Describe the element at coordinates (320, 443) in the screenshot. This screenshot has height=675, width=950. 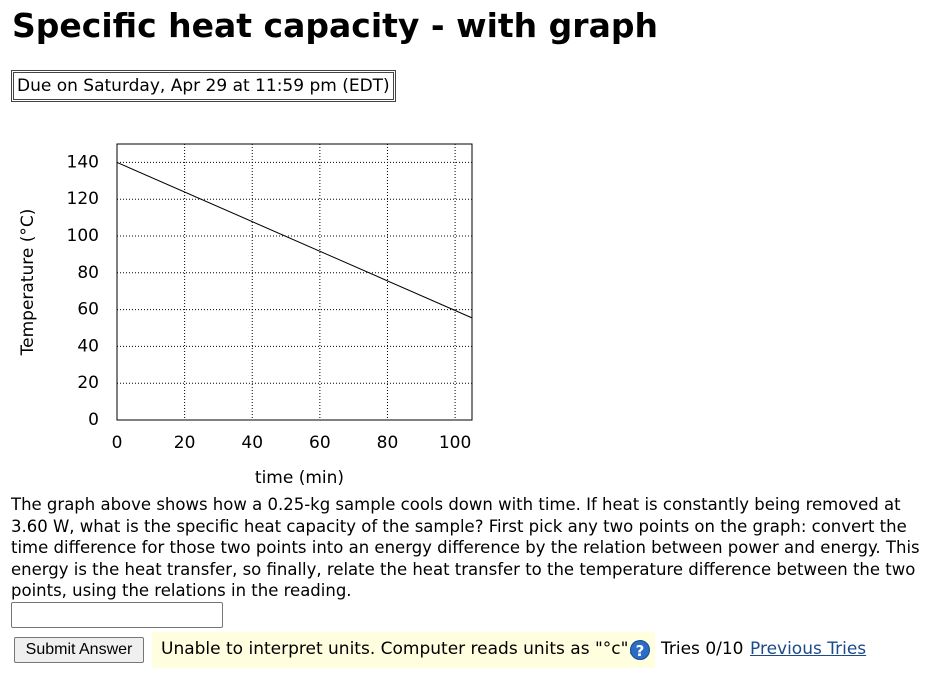
I see `x-tick-label: 60` at that location.